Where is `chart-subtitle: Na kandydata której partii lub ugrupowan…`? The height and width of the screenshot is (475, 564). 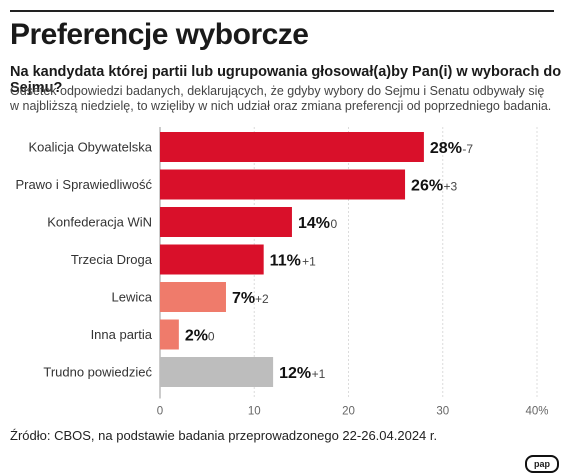
chart-subtitle: Na kandydata której partii lub ugrupowan… is located at coordinates (286, 80).